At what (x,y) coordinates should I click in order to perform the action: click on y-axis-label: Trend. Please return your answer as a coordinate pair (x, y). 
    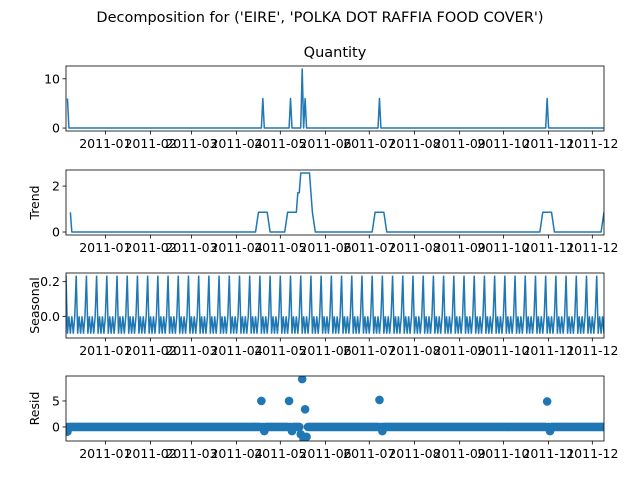
    Looking at the image, I should click on (34, 202).